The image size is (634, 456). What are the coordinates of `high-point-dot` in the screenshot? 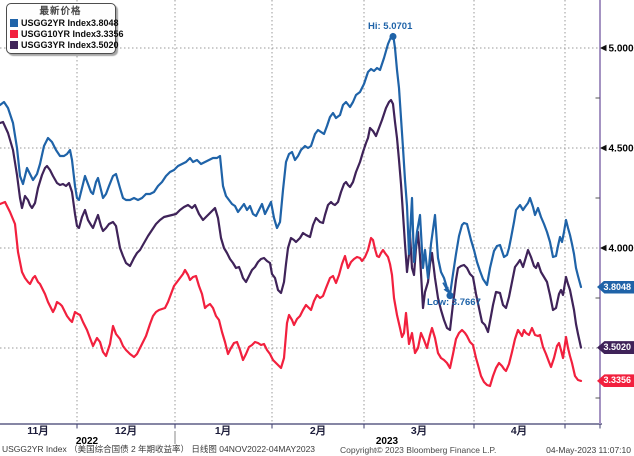 It's located at (393, 36).